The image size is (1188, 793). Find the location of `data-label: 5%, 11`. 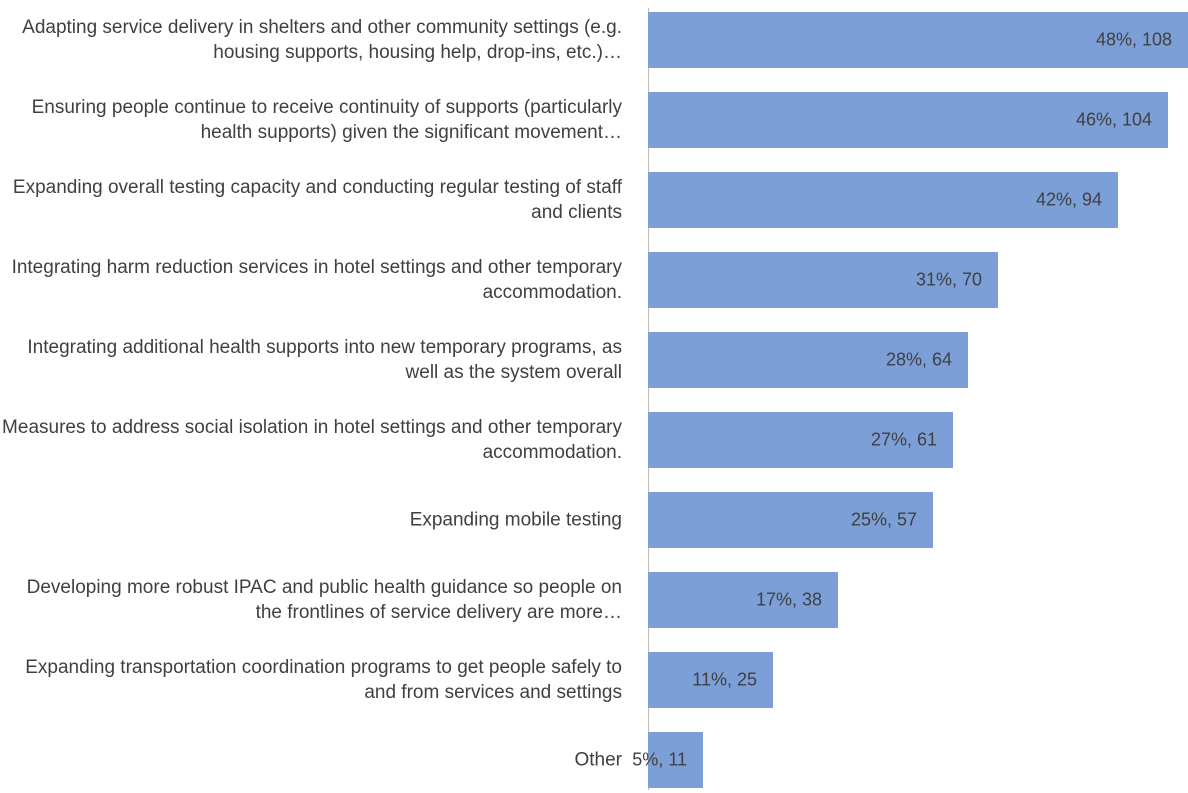

data-label: 5%, 11 is located at coordinates (659, 759).